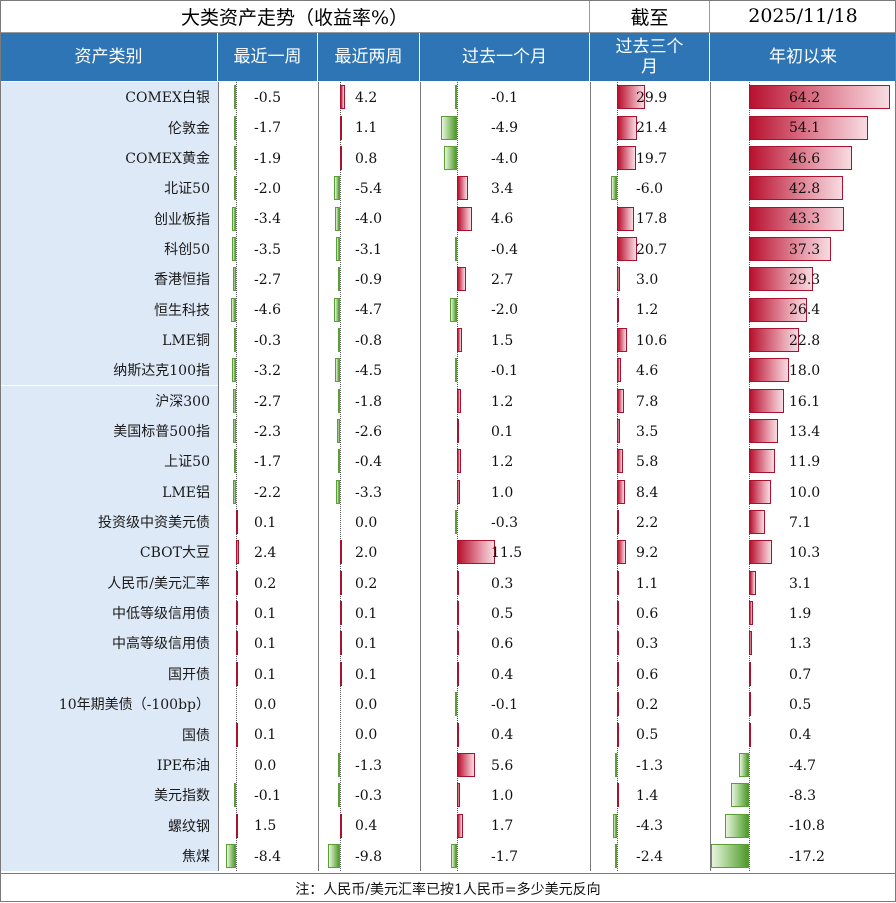 Image resolution: width=896 pixels, height=903 pixels. Describe the element at coordinates (109, 57) in the screenshot. I see `column-header-asset: 资产类别` at that location.